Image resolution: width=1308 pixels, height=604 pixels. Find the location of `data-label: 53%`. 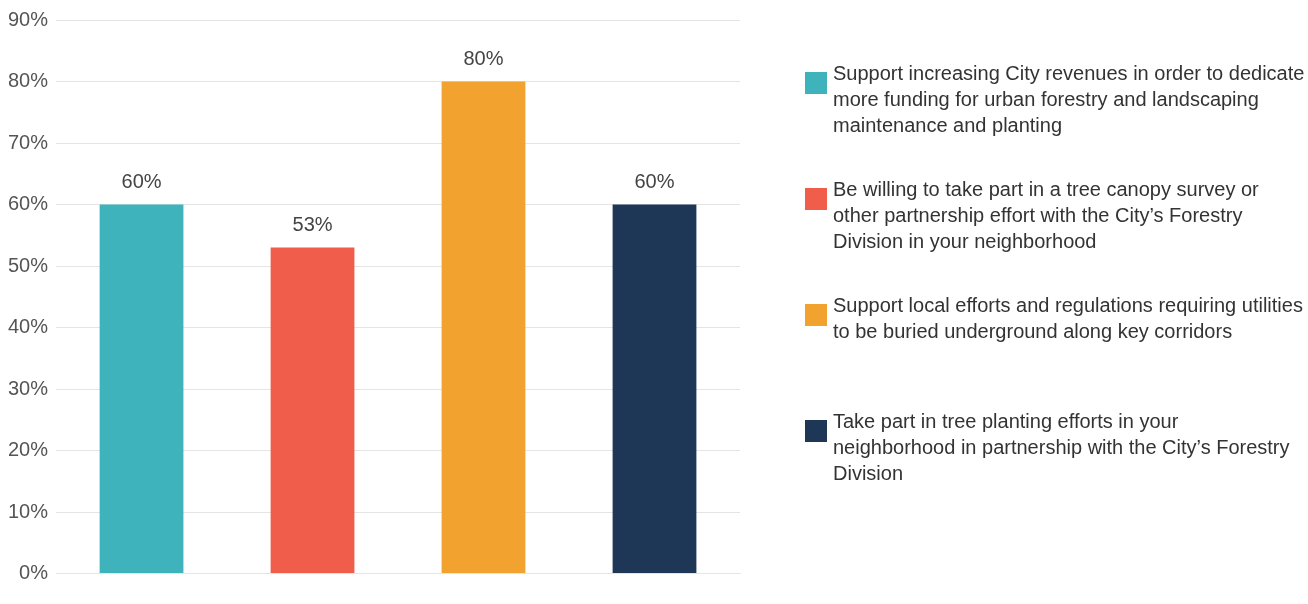

data-label: 53% is located at coordinates (312, 224).